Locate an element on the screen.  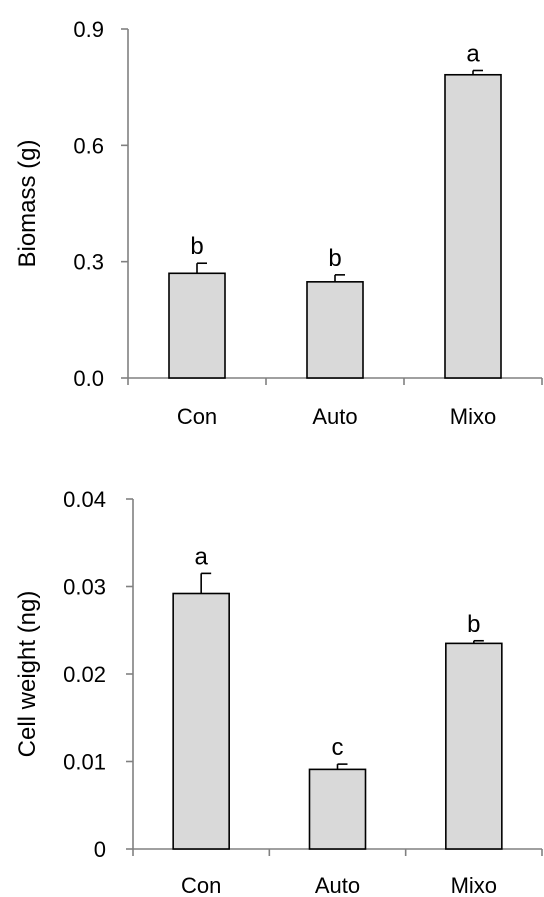
y-tick-label: 0.9 is located at coordinates (88, 29).